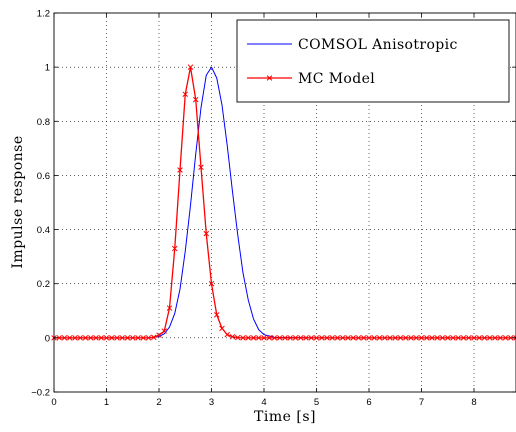  Describe the element at coordinates (211, 402) in the screenshot. I see `x-tick-label: 3` at that location.